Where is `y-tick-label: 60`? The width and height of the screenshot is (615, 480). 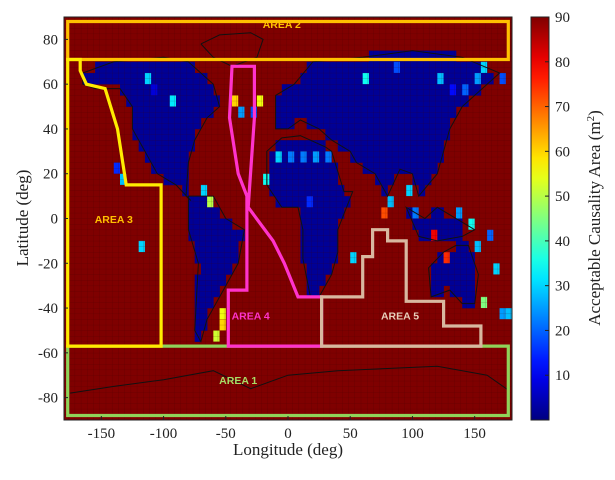
y-tick-label: 60 is located at coordinates (50, 85).